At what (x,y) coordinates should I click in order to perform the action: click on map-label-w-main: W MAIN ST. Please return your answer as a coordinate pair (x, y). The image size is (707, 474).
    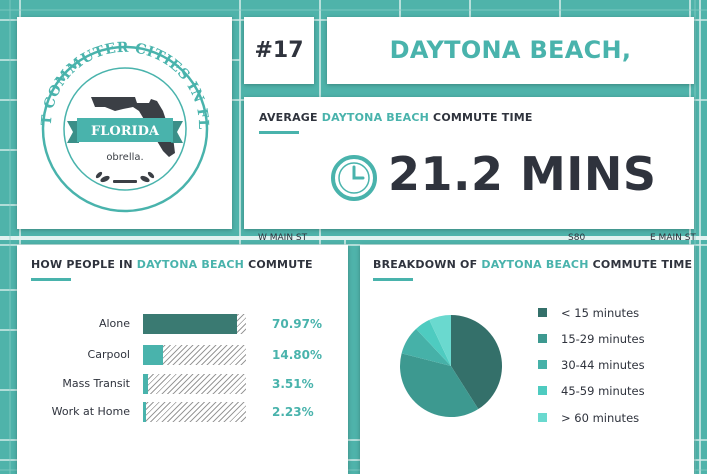
    Looking at the image, I should click on (283, 238).